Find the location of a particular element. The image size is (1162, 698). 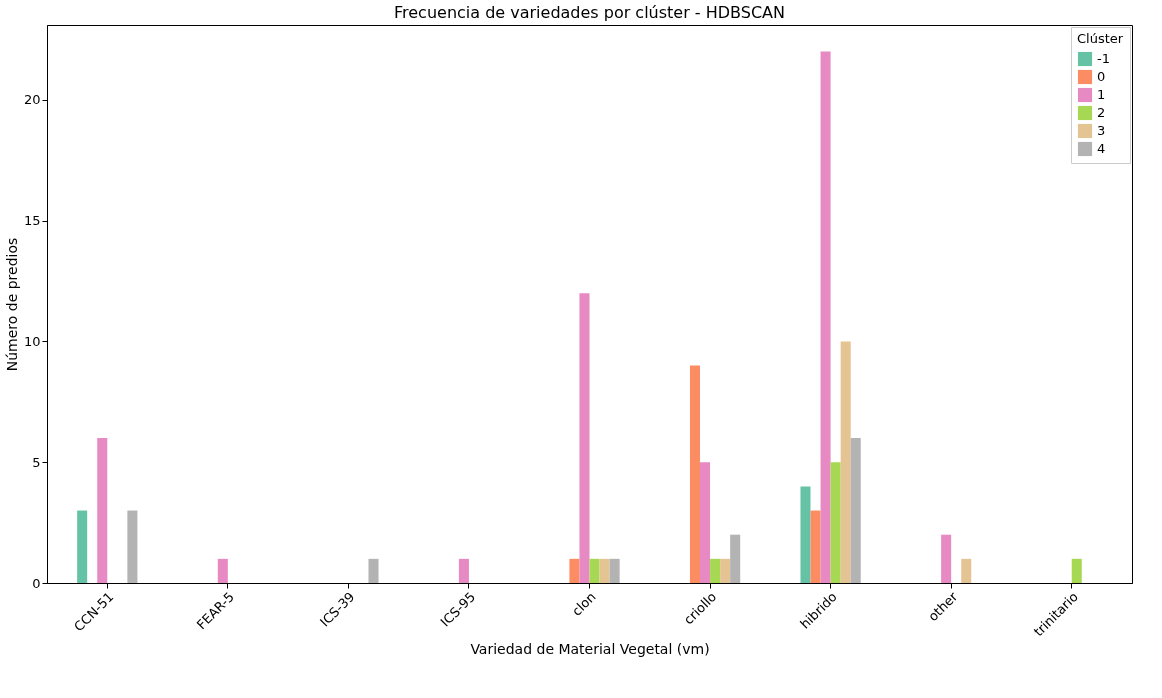

y-tick-label: 0 is located at coordinates (36, 583).